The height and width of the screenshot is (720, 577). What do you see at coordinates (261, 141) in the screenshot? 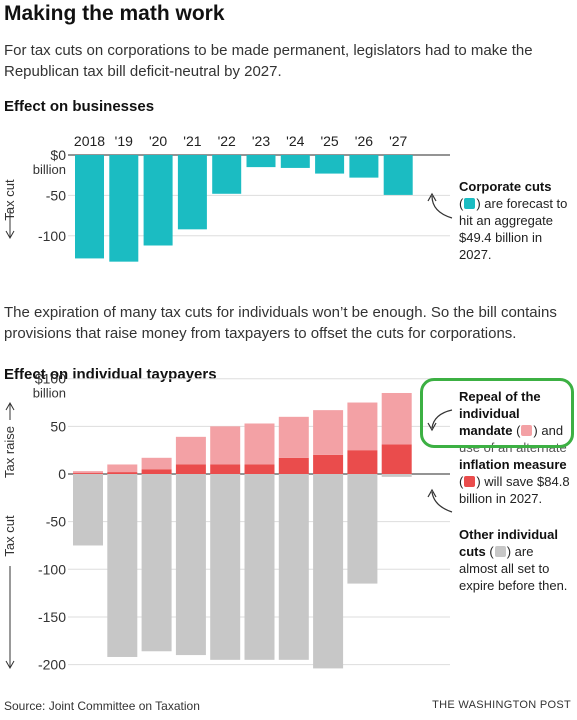
I see `x-tick-label: '23` at bounding box center [261, 141].